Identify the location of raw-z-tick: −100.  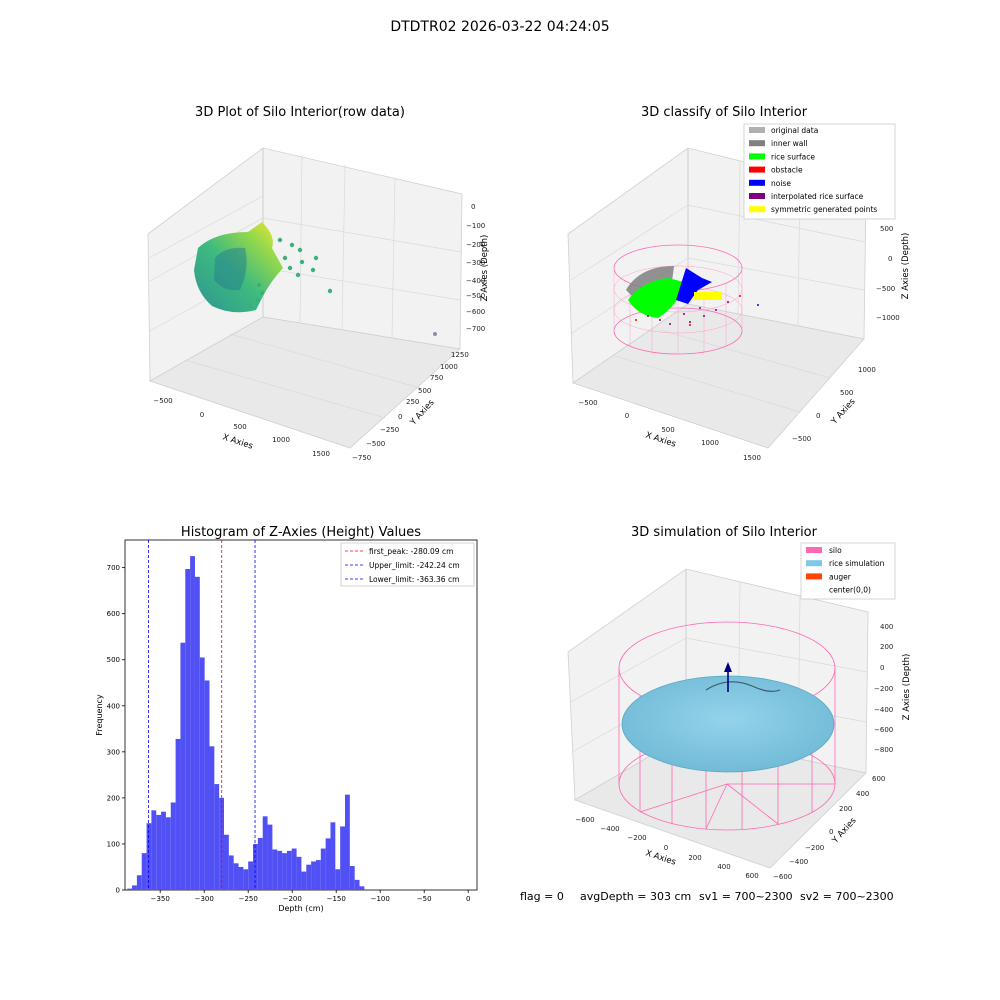
(475, 226).